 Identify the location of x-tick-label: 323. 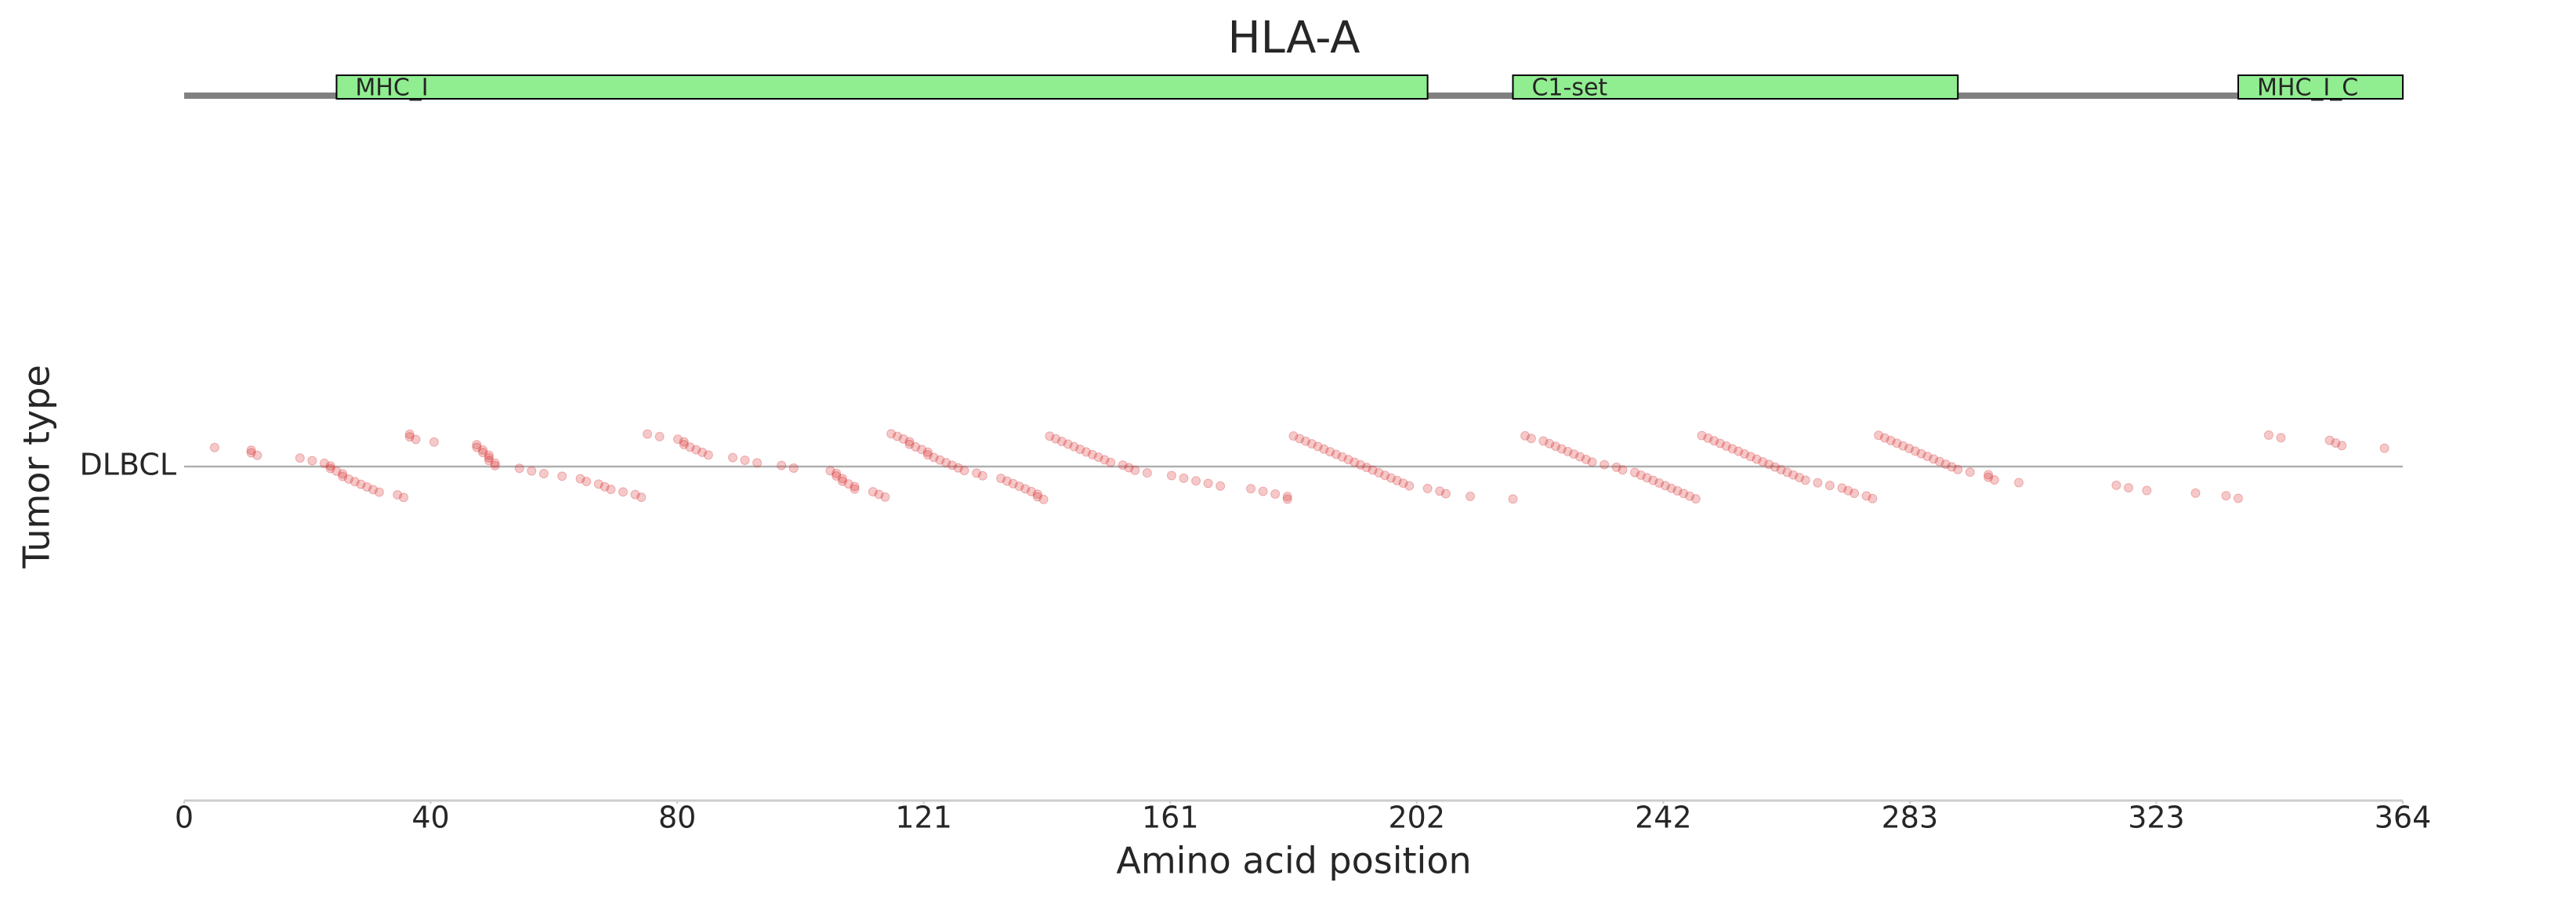
(2156, 818).